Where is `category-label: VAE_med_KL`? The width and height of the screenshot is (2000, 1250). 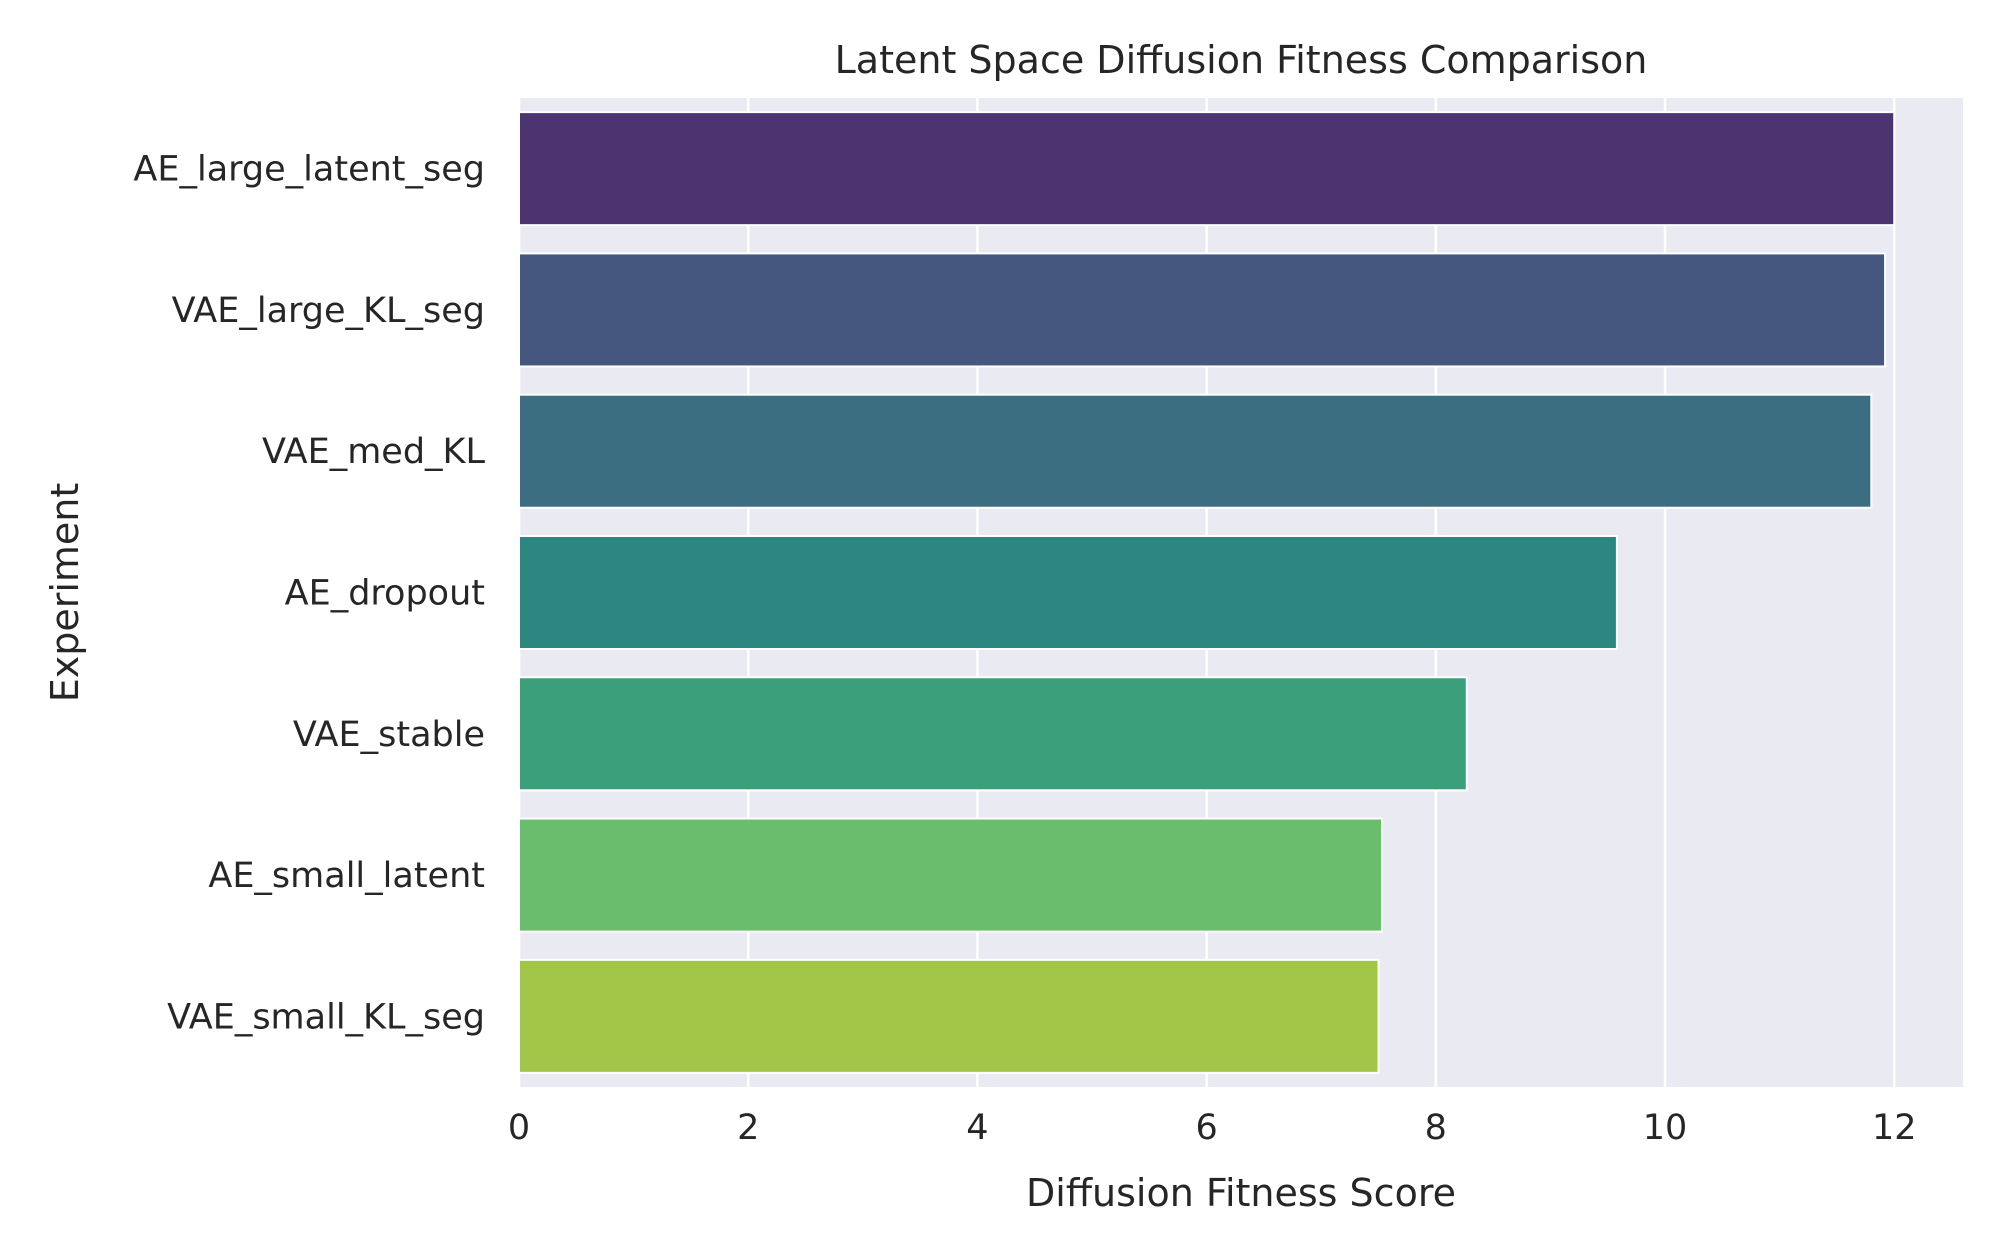
category-label: VAE_med_KL is located at coordinates (374, 452).